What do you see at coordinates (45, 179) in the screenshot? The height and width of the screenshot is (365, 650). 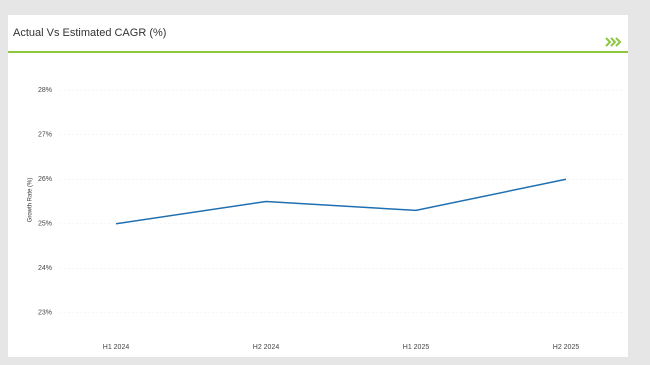 I see `y-tick-label: 26%` at bounding box center [45, 179].